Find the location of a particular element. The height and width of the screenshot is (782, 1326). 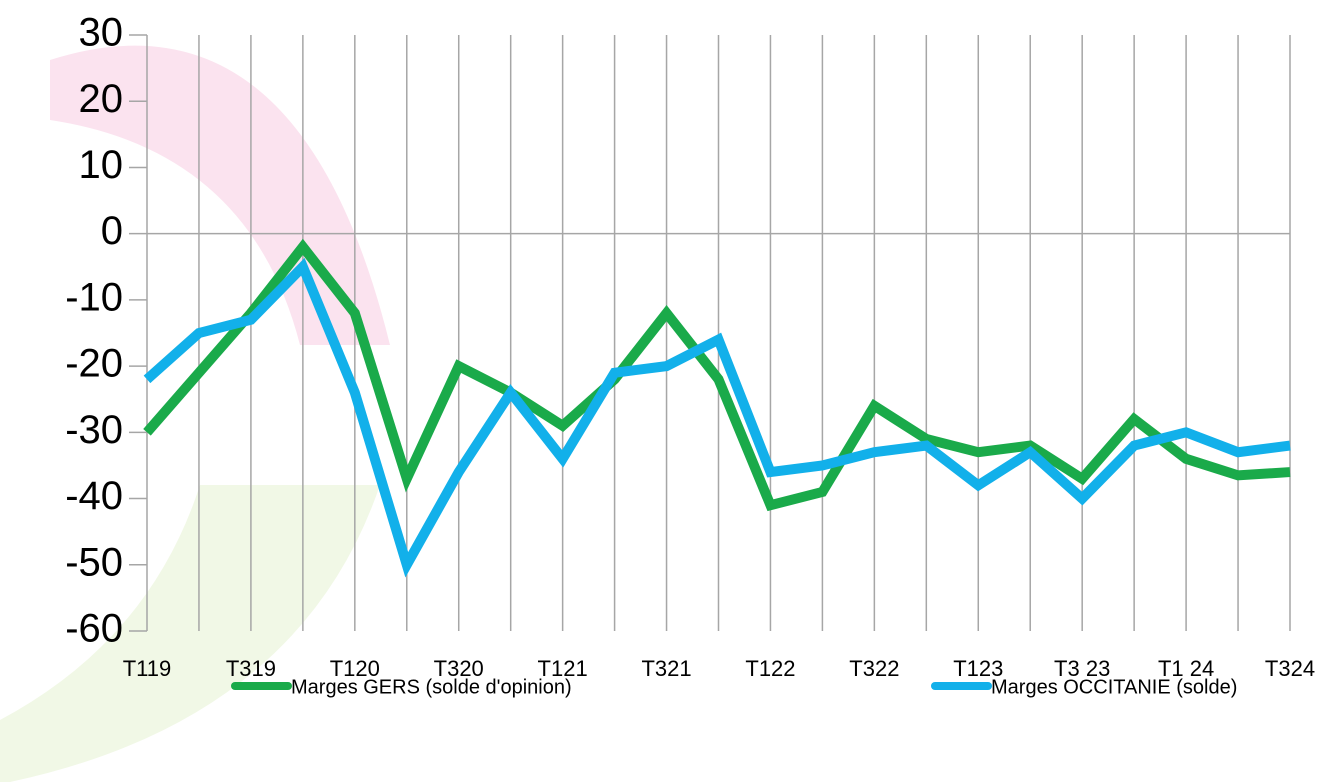

x-tick-label: T322 is located at coordinates (874, 668).